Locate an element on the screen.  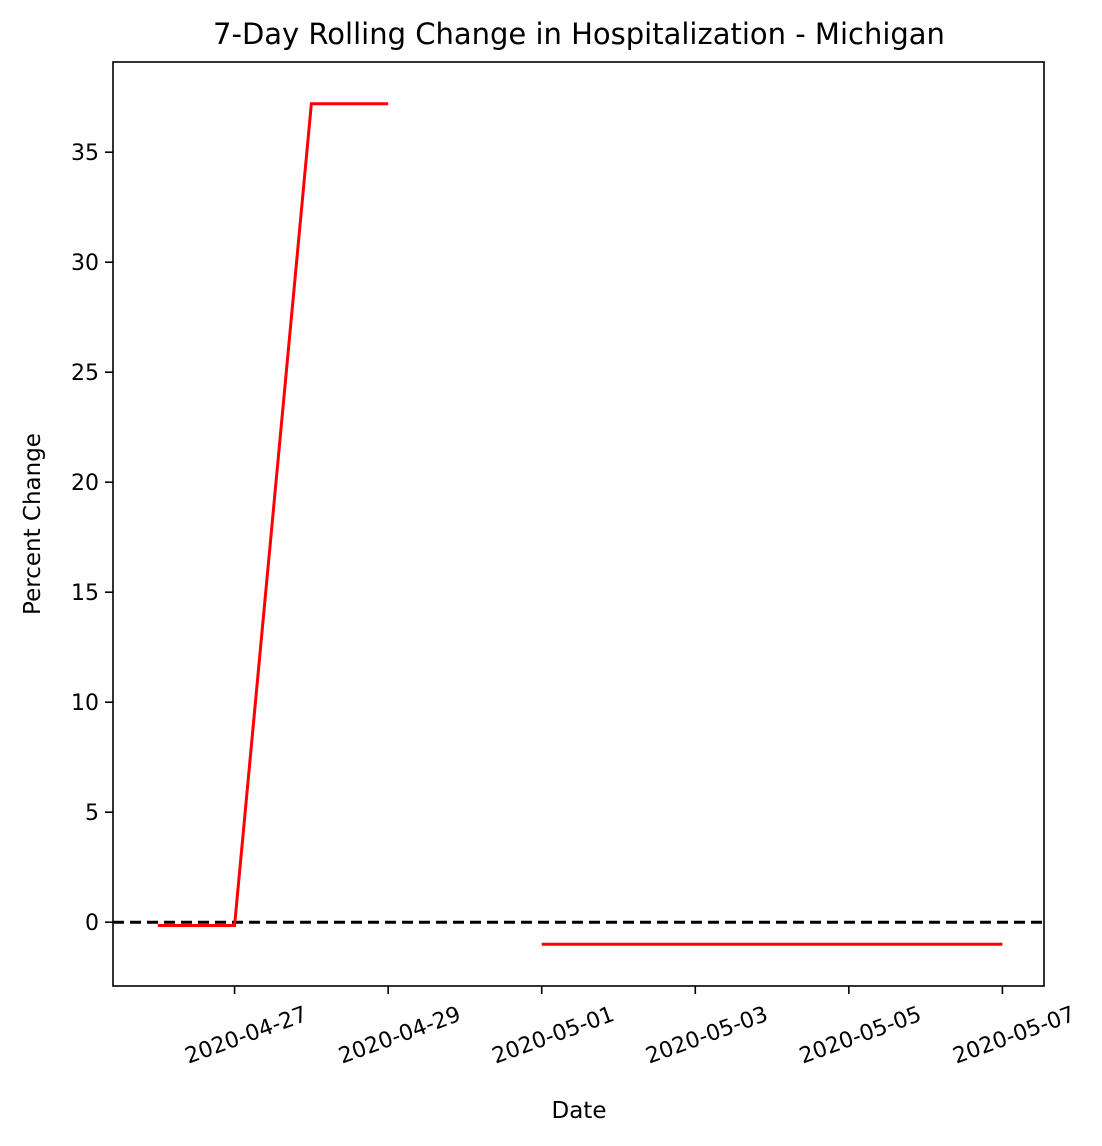
y-axis-label: Percent Change is located at coordinates (33, 524).